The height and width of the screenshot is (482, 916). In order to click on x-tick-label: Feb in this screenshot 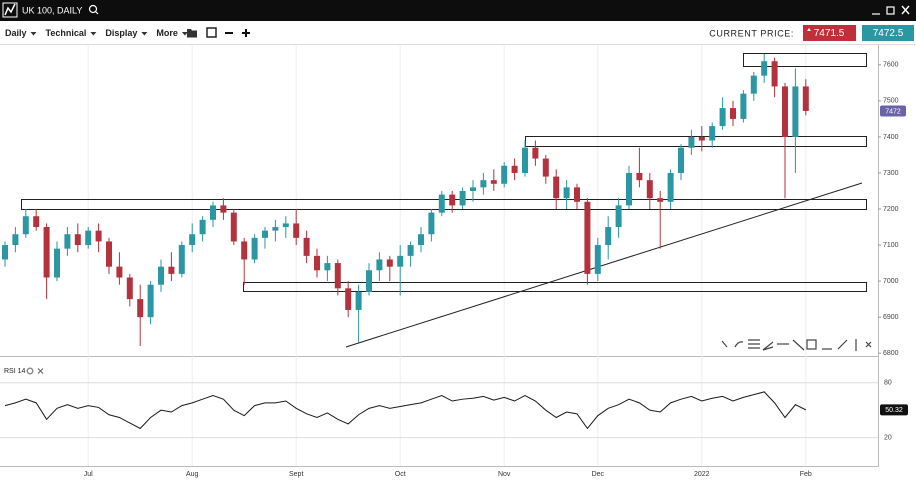, I will do `click(806, 474)`.